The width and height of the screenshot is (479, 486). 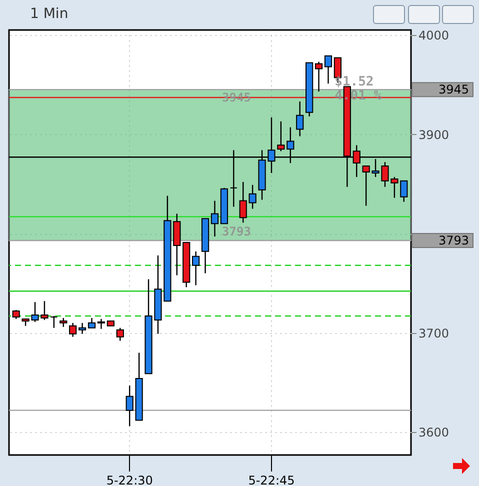 What do you see at coordinates (49, 14) in the screenshot?
I see `chart-title: 1 Min` at bounding box center [49, 14].